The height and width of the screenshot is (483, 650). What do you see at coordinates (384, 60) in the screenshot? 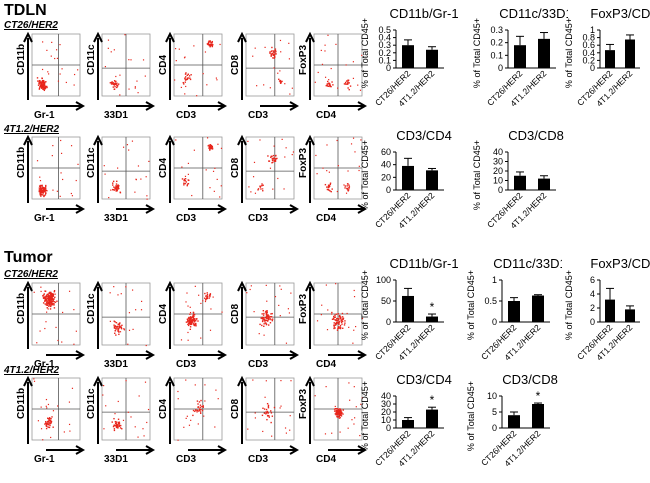
I see `y-tick-label: 0.1` at bounding box center [384, 60].